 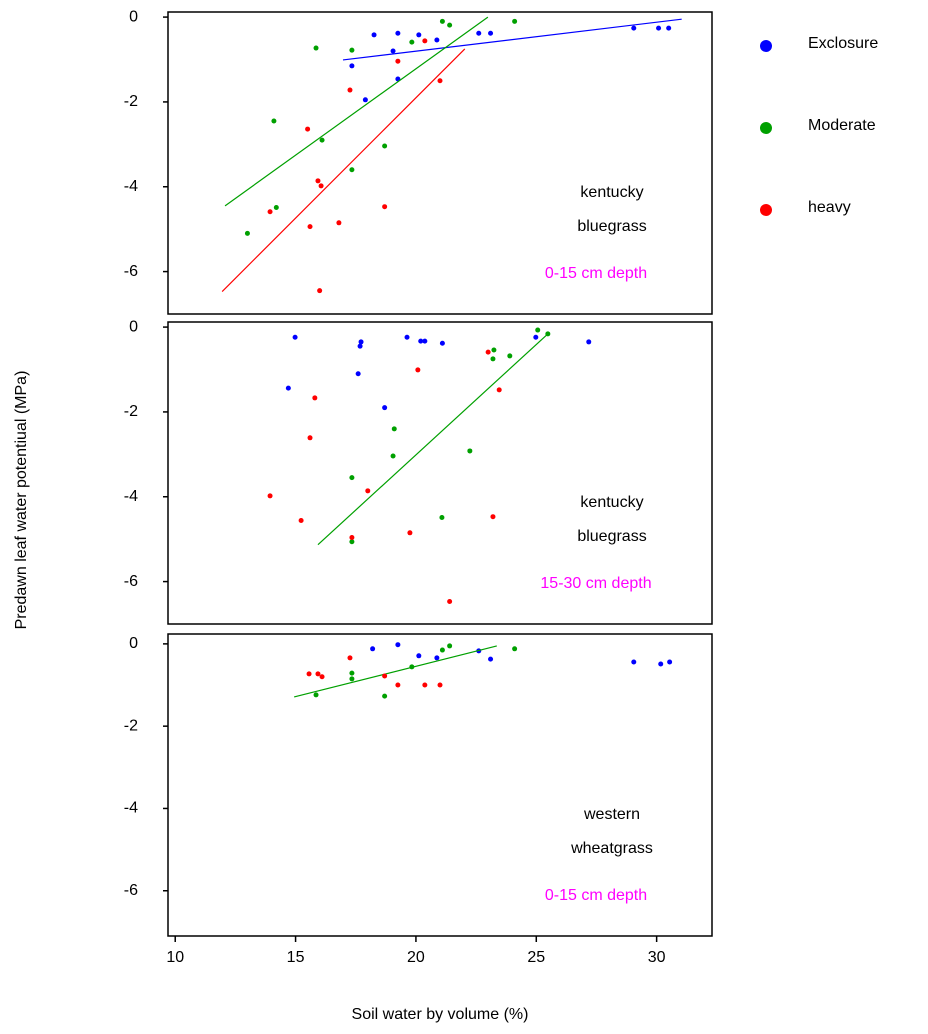 I want to click on x-tick-label: 30, so click(x=657, y=957).